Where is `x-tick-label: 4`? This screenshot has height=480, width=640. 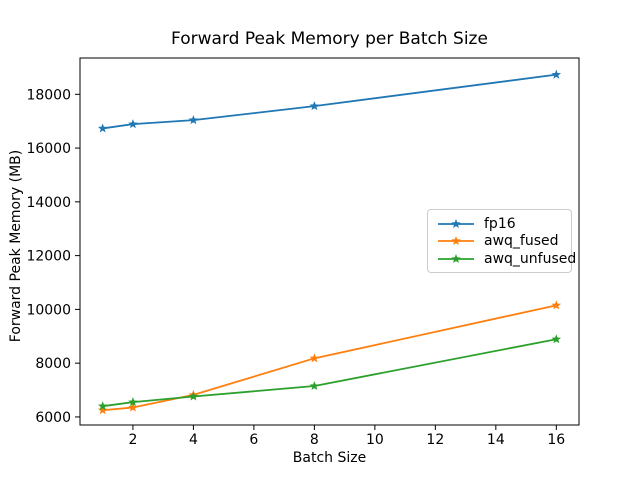
x-tick-label: 4 is located at coordinates (193, 440).